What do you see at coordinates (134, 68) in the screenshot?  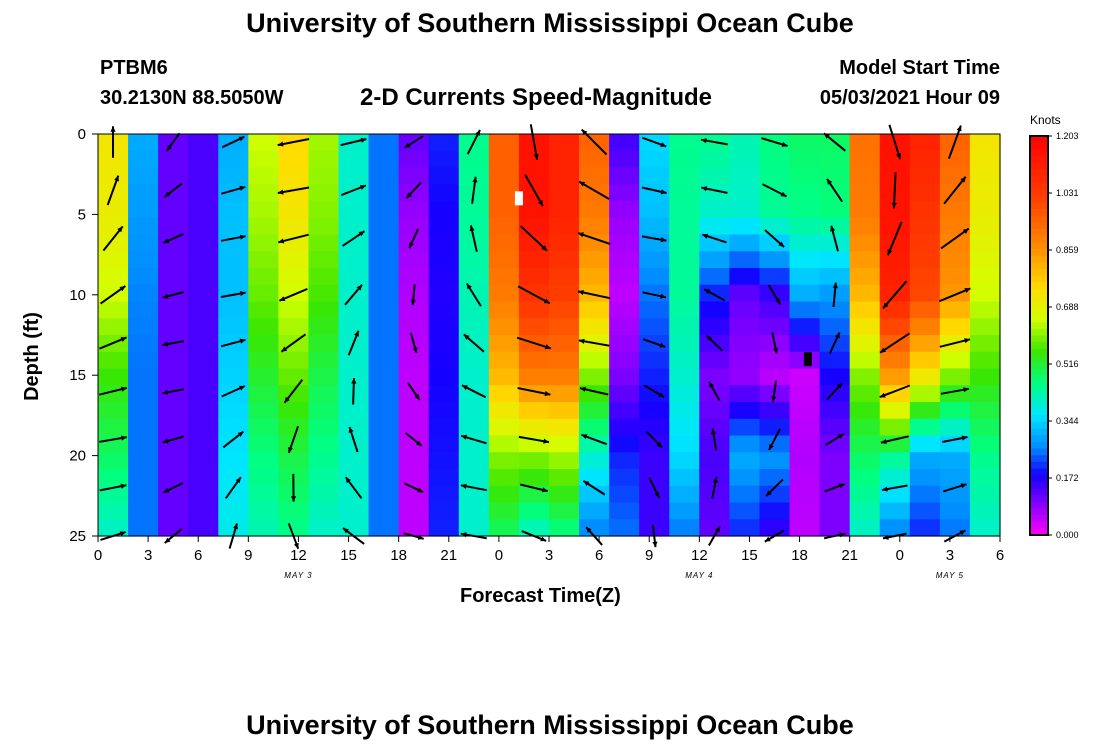 I see `station-id: PTBM6` at bounding box center [134, 68].